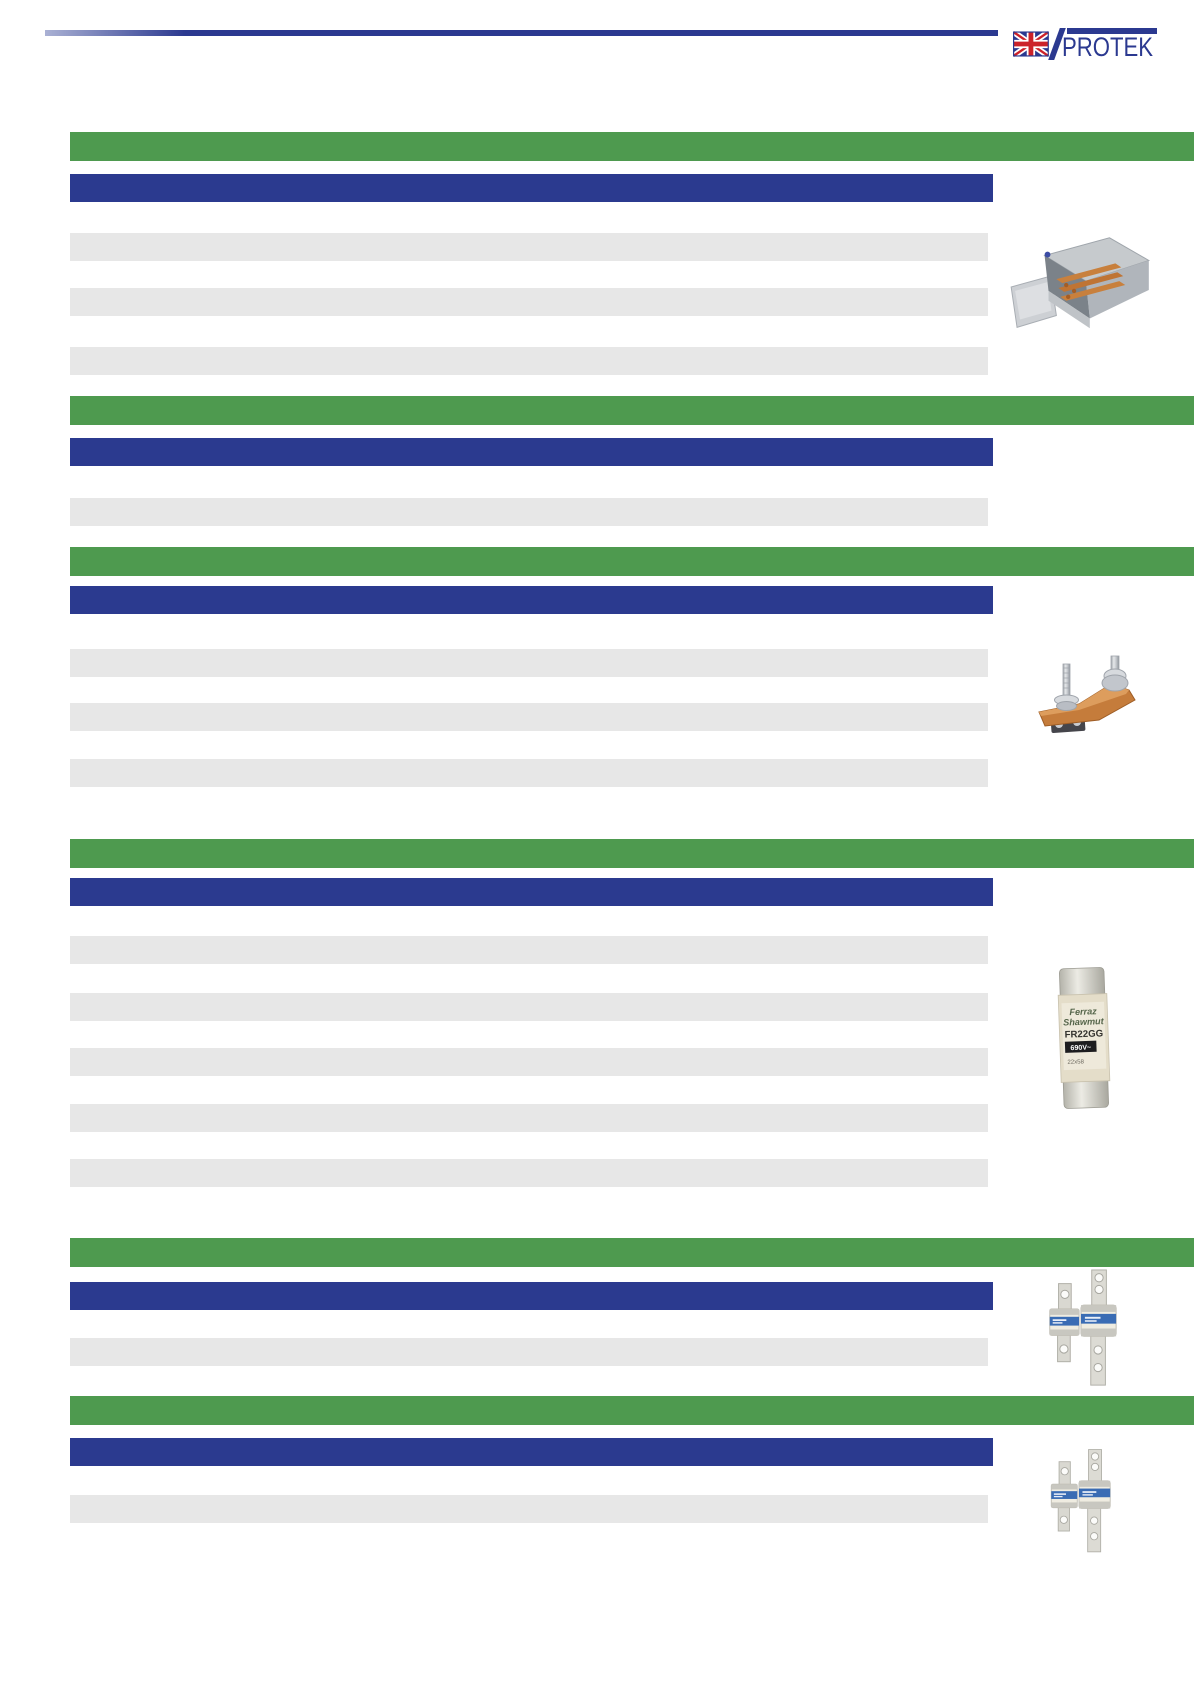 The height and width of the screenshot is (1692, 1196). Describe the element at coordinates (531, 892) in the screenshot. I see `section-4-subheader-bar` at that location.